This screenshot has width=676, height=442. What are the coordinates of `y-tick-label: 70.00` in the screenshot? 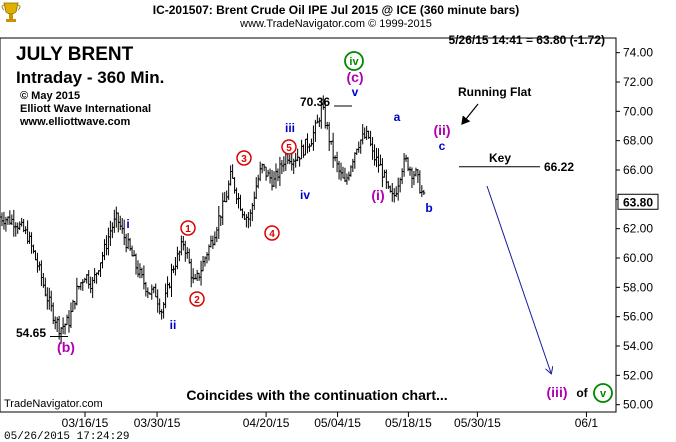 It's located at (638, 111).